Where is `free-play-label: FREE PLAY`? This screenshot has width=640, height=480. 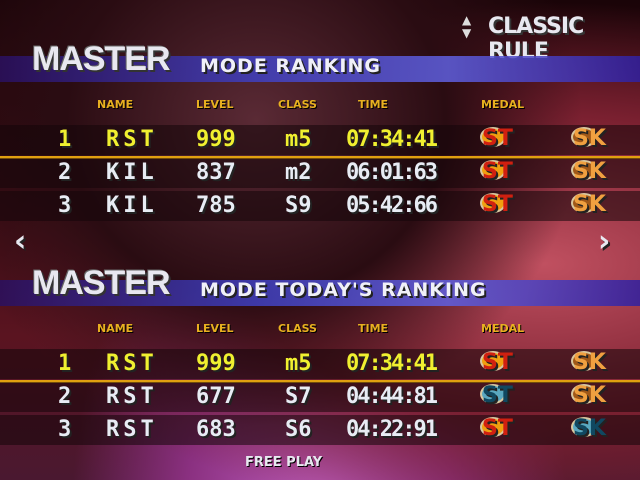
free-play-label: FREE PLAY is located at coordinates (284, 462).